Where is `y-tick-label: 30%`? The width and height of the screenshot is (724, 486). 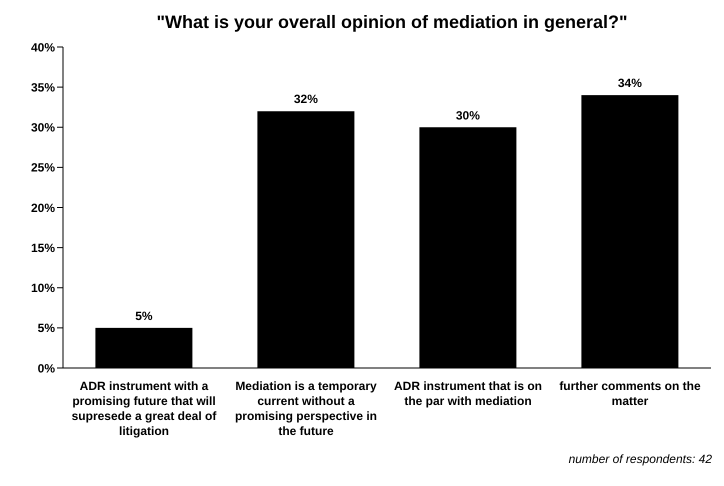 y-tick-label: 30% is located at coordinates (43, 127).